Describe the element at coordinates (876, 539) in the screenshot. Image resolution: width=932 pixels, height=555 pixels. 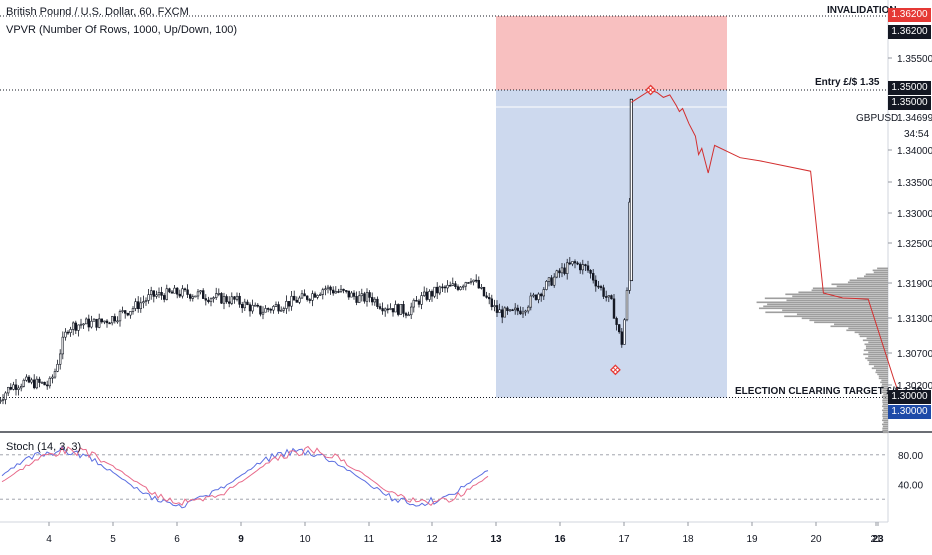
I see `x-tick-label: 21` at that location.